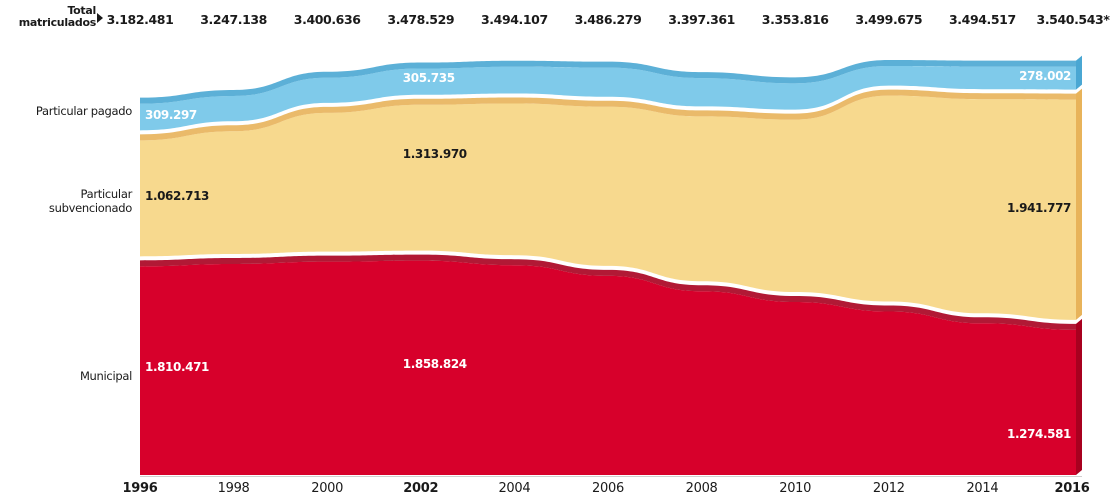  What do you see at coordinates (514, 19) in the screenshot?
I see `total-value: 3.494.107` at bounding box center [514, 19].